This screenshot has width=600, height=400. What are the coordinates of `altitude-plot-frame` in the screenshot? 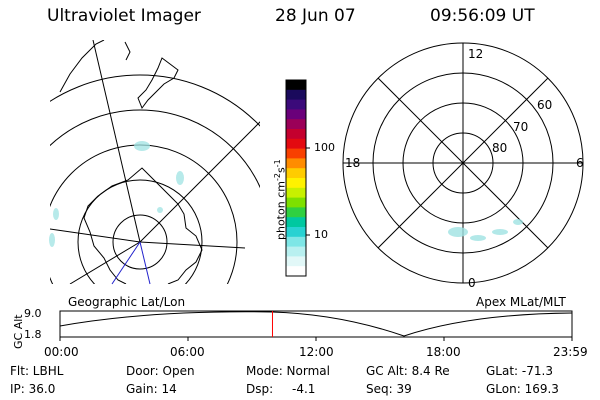 It's located at (316, 324).